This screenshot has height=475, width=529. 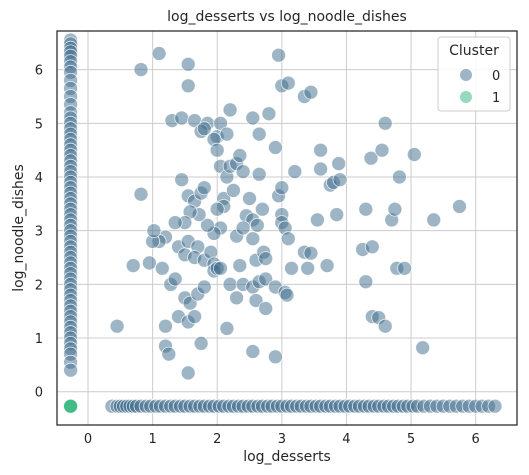 I want to click on legend-label-0: 0, so click(x=496, y=76).